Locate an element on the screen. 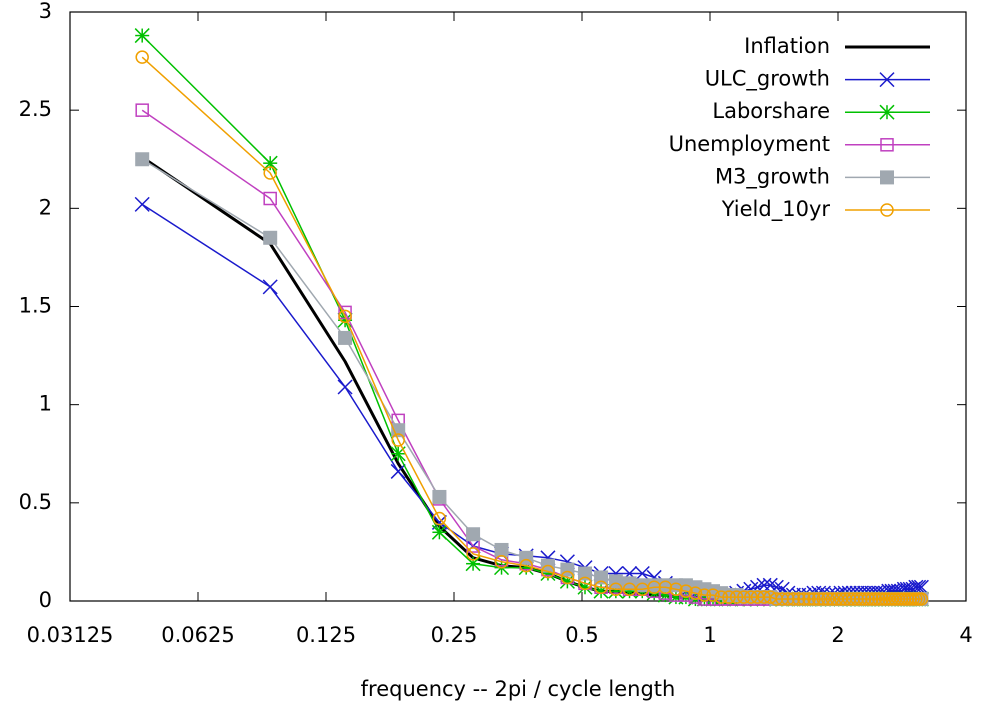 The image size is (983, 708). x-tick-label: 0.0625 is located at coordinates (197, 635).